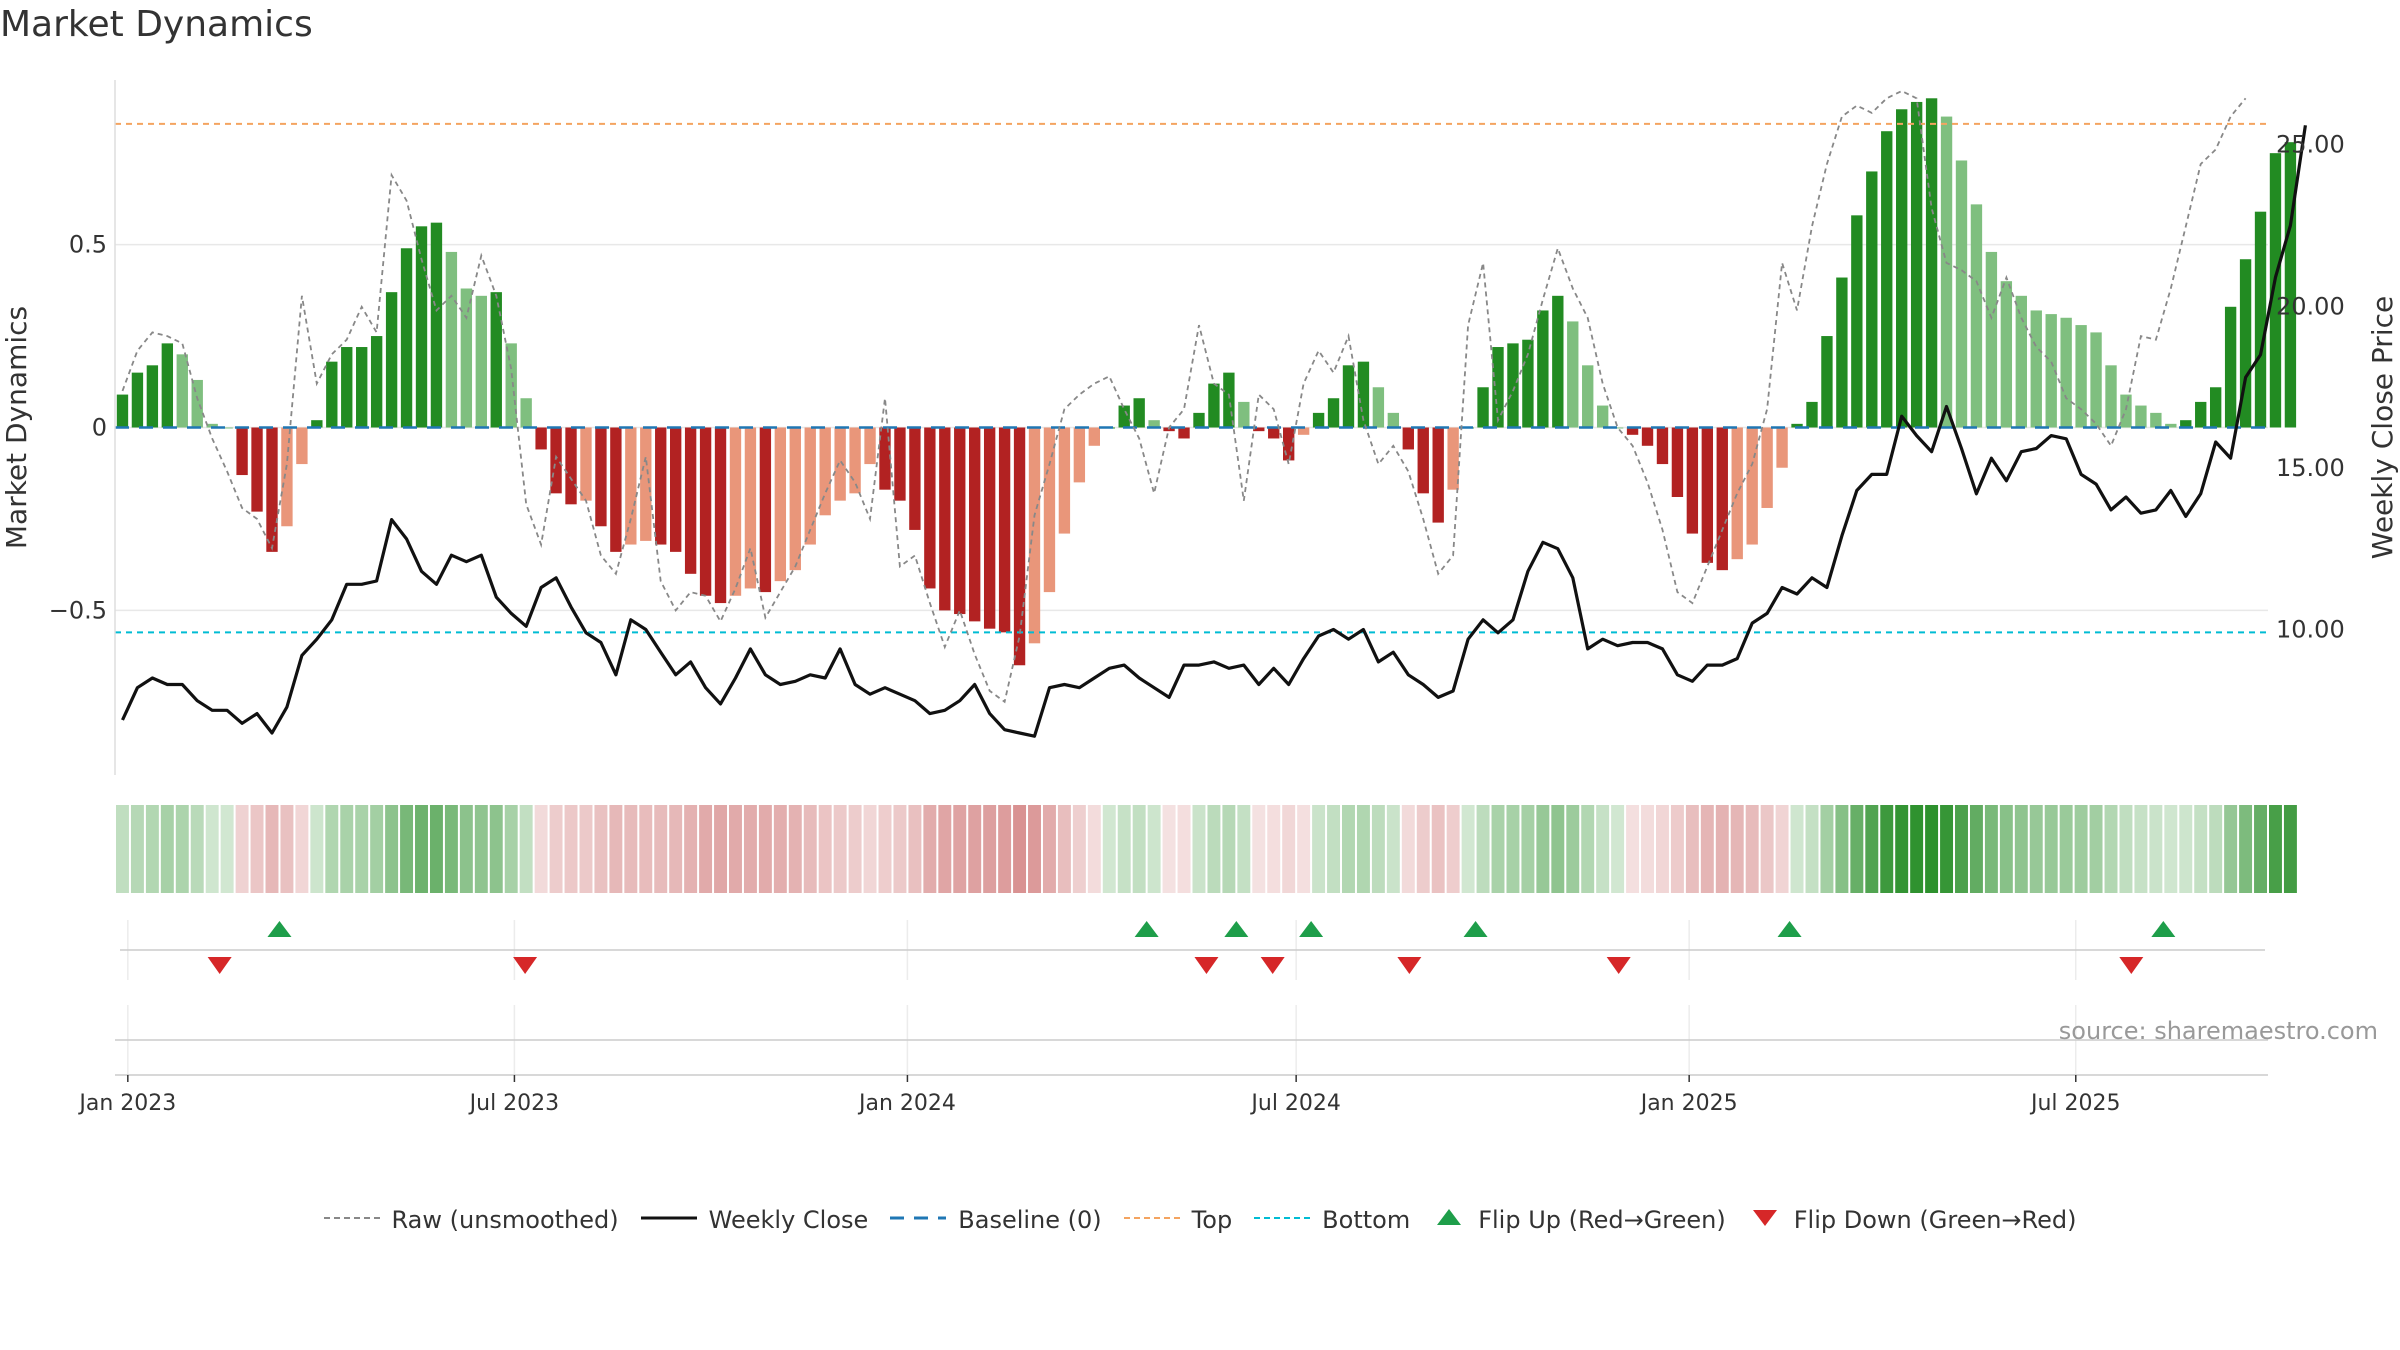 The height and width of the screenshot is (1350, 2400). Describe the element at coordinates (88, 245) in the screenshot. I see `left-tick-label: 0.5` at that location.